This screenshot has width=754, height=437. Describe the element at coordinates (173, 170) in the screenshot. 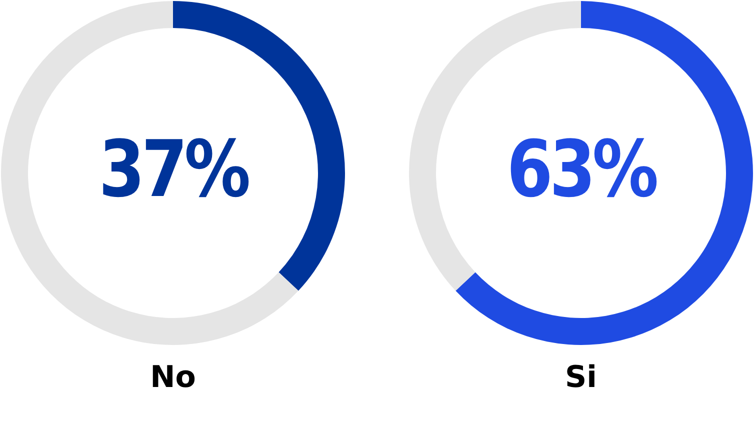

I see `data-label: 37%` at that location.